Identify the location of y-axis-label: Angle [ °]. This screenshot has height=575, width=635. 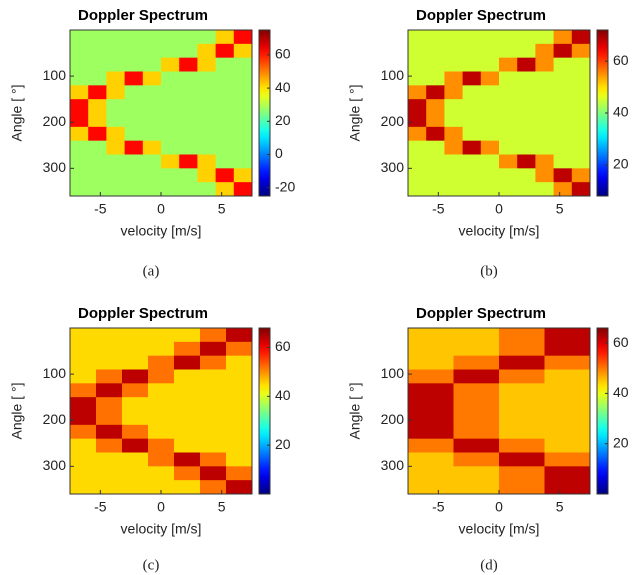
(17, 411).